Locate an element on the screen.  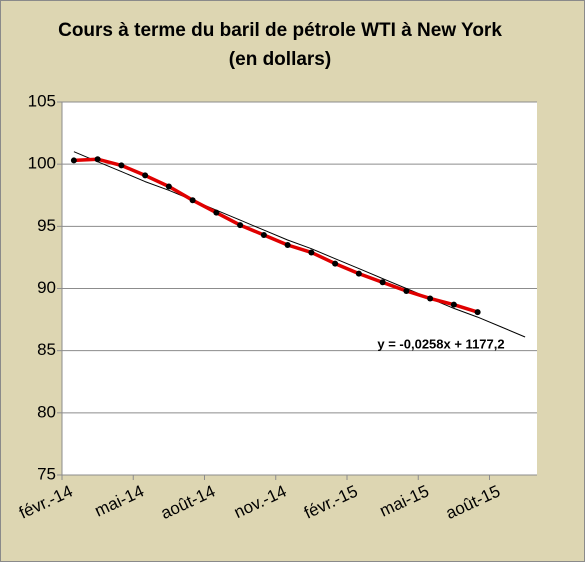
chart-subtitle: (en dollars) is located at coordinates (280, 59).